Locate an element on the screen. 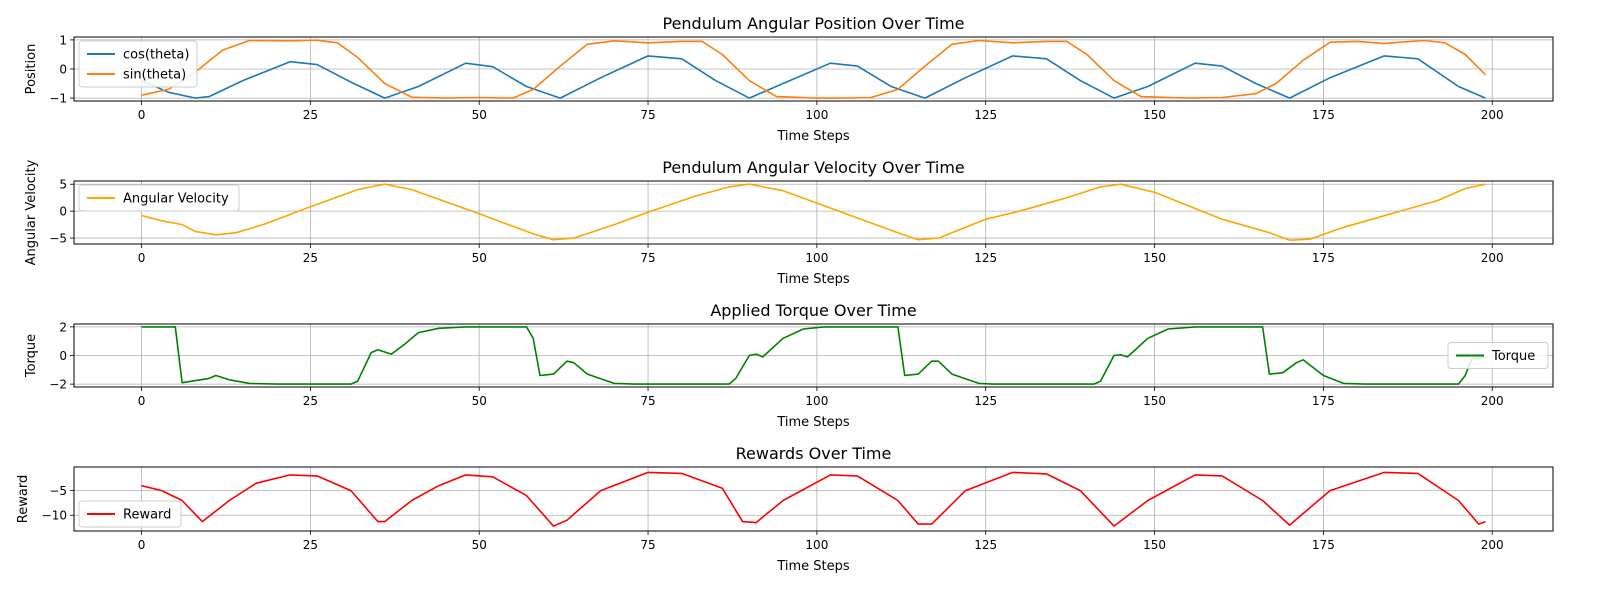 This screenshot has width=1600, height=600. legend: Angular Velocity is located at coordinates (159, 198).